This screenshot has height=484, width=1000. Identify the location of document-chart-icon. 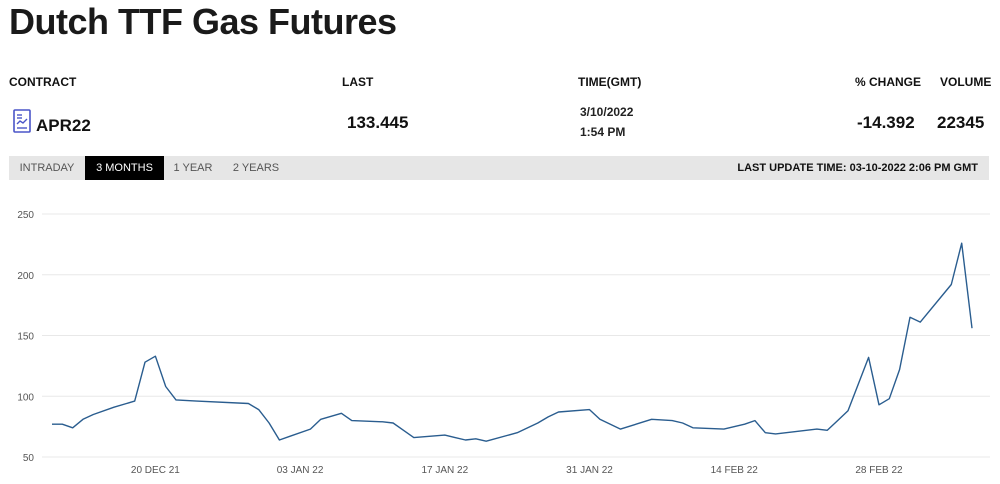
(22, 121).